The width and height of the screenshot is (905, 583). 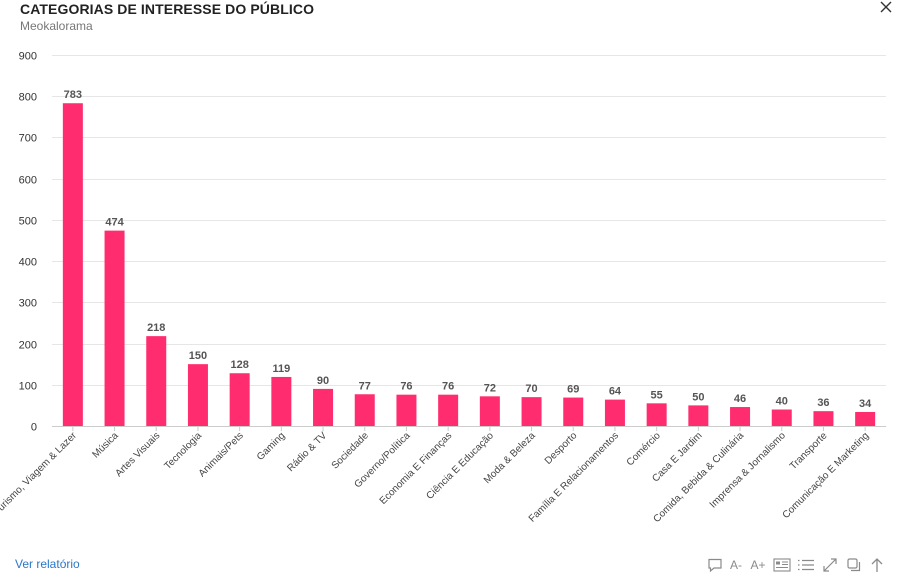 What do you see at coordinates (809, 451) in the screenshot?
I see `x-tick-label: Transporte` at bounding box center [809, 451].